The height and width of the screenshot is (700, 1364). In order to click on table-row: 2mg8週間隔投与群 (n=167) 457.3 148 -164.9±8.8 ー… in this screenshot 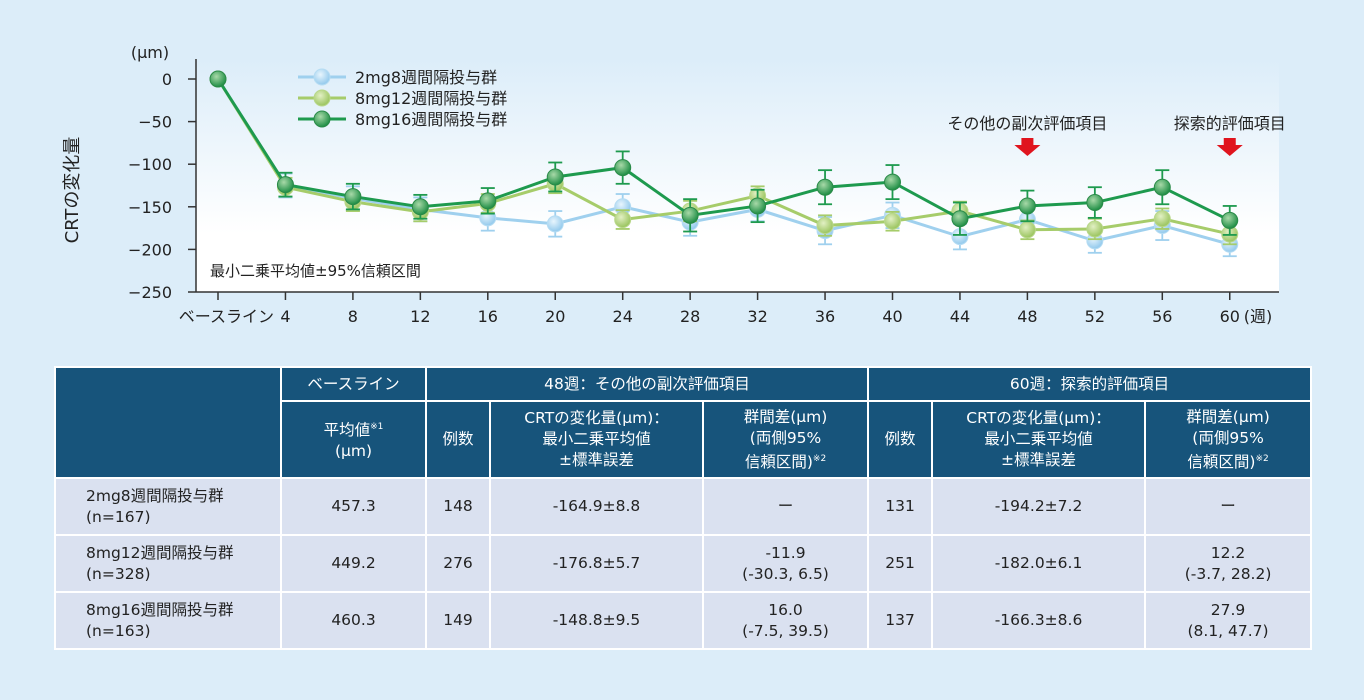, I will do `click(683, 506)`.